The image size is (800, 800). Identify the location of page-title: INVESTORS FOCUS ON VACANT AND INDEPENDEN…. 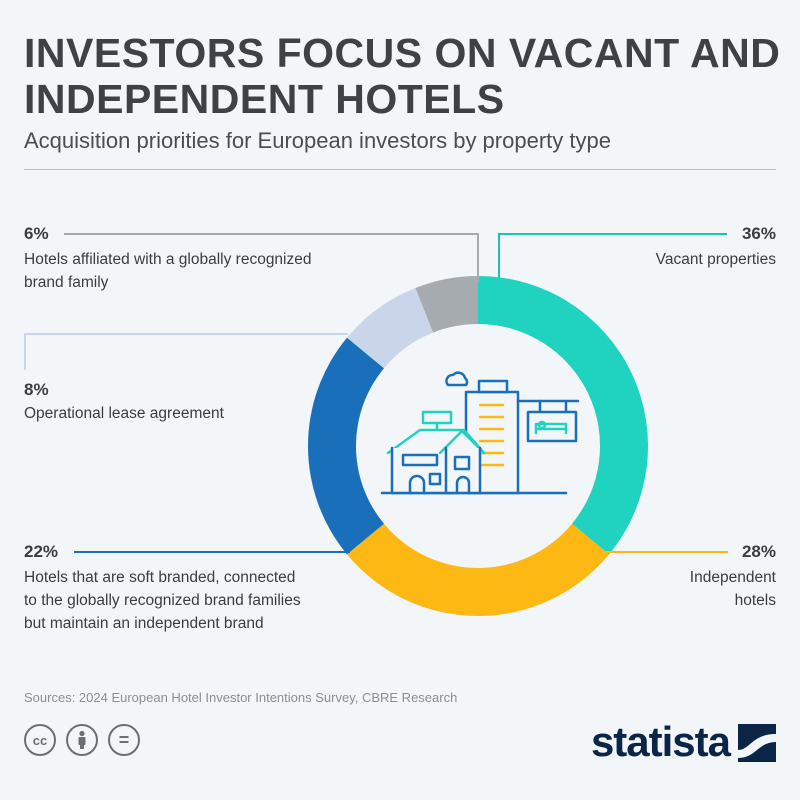
(402, 76).